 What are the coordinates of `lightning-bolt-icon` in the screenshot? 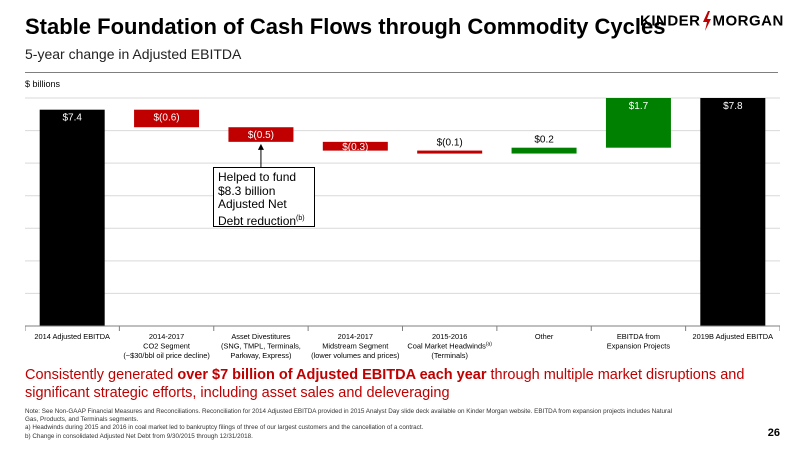 It's located at (706, 21).